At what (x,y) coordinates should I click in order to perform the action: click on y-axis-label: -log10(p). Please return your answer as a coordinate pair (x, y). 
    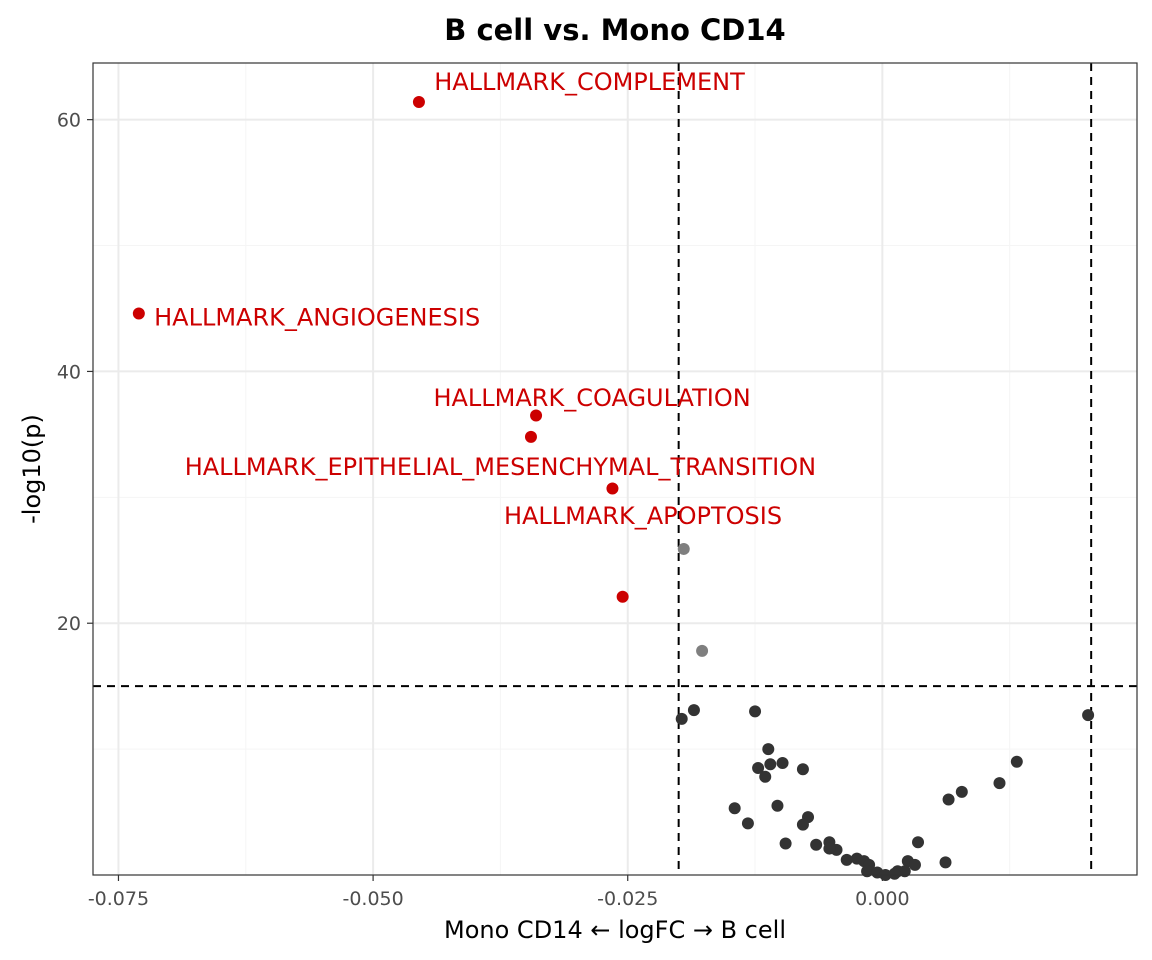
    Looking at the image, I should click on (32, 469).